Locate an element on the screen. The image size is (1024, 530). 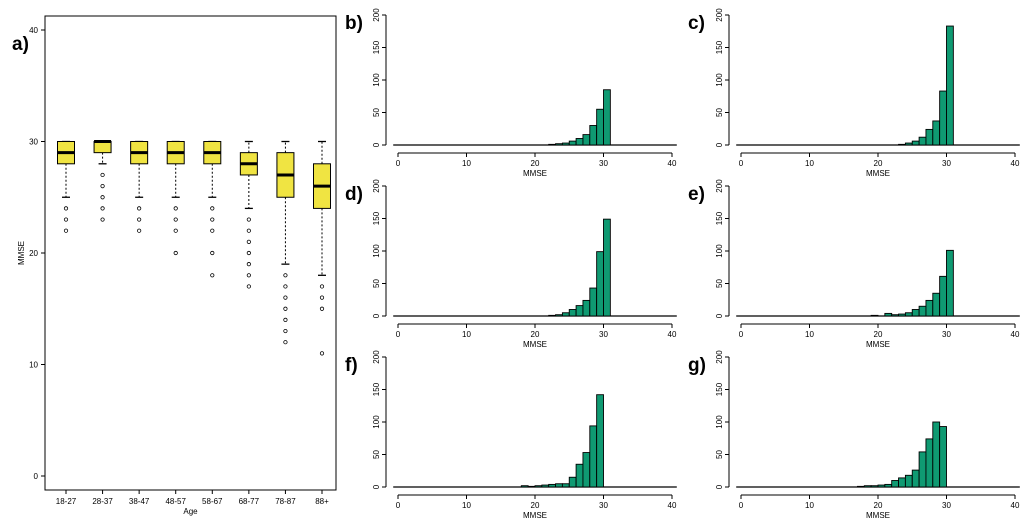
x-axis-title-e: MMSE is located at coordinates (878, 344).